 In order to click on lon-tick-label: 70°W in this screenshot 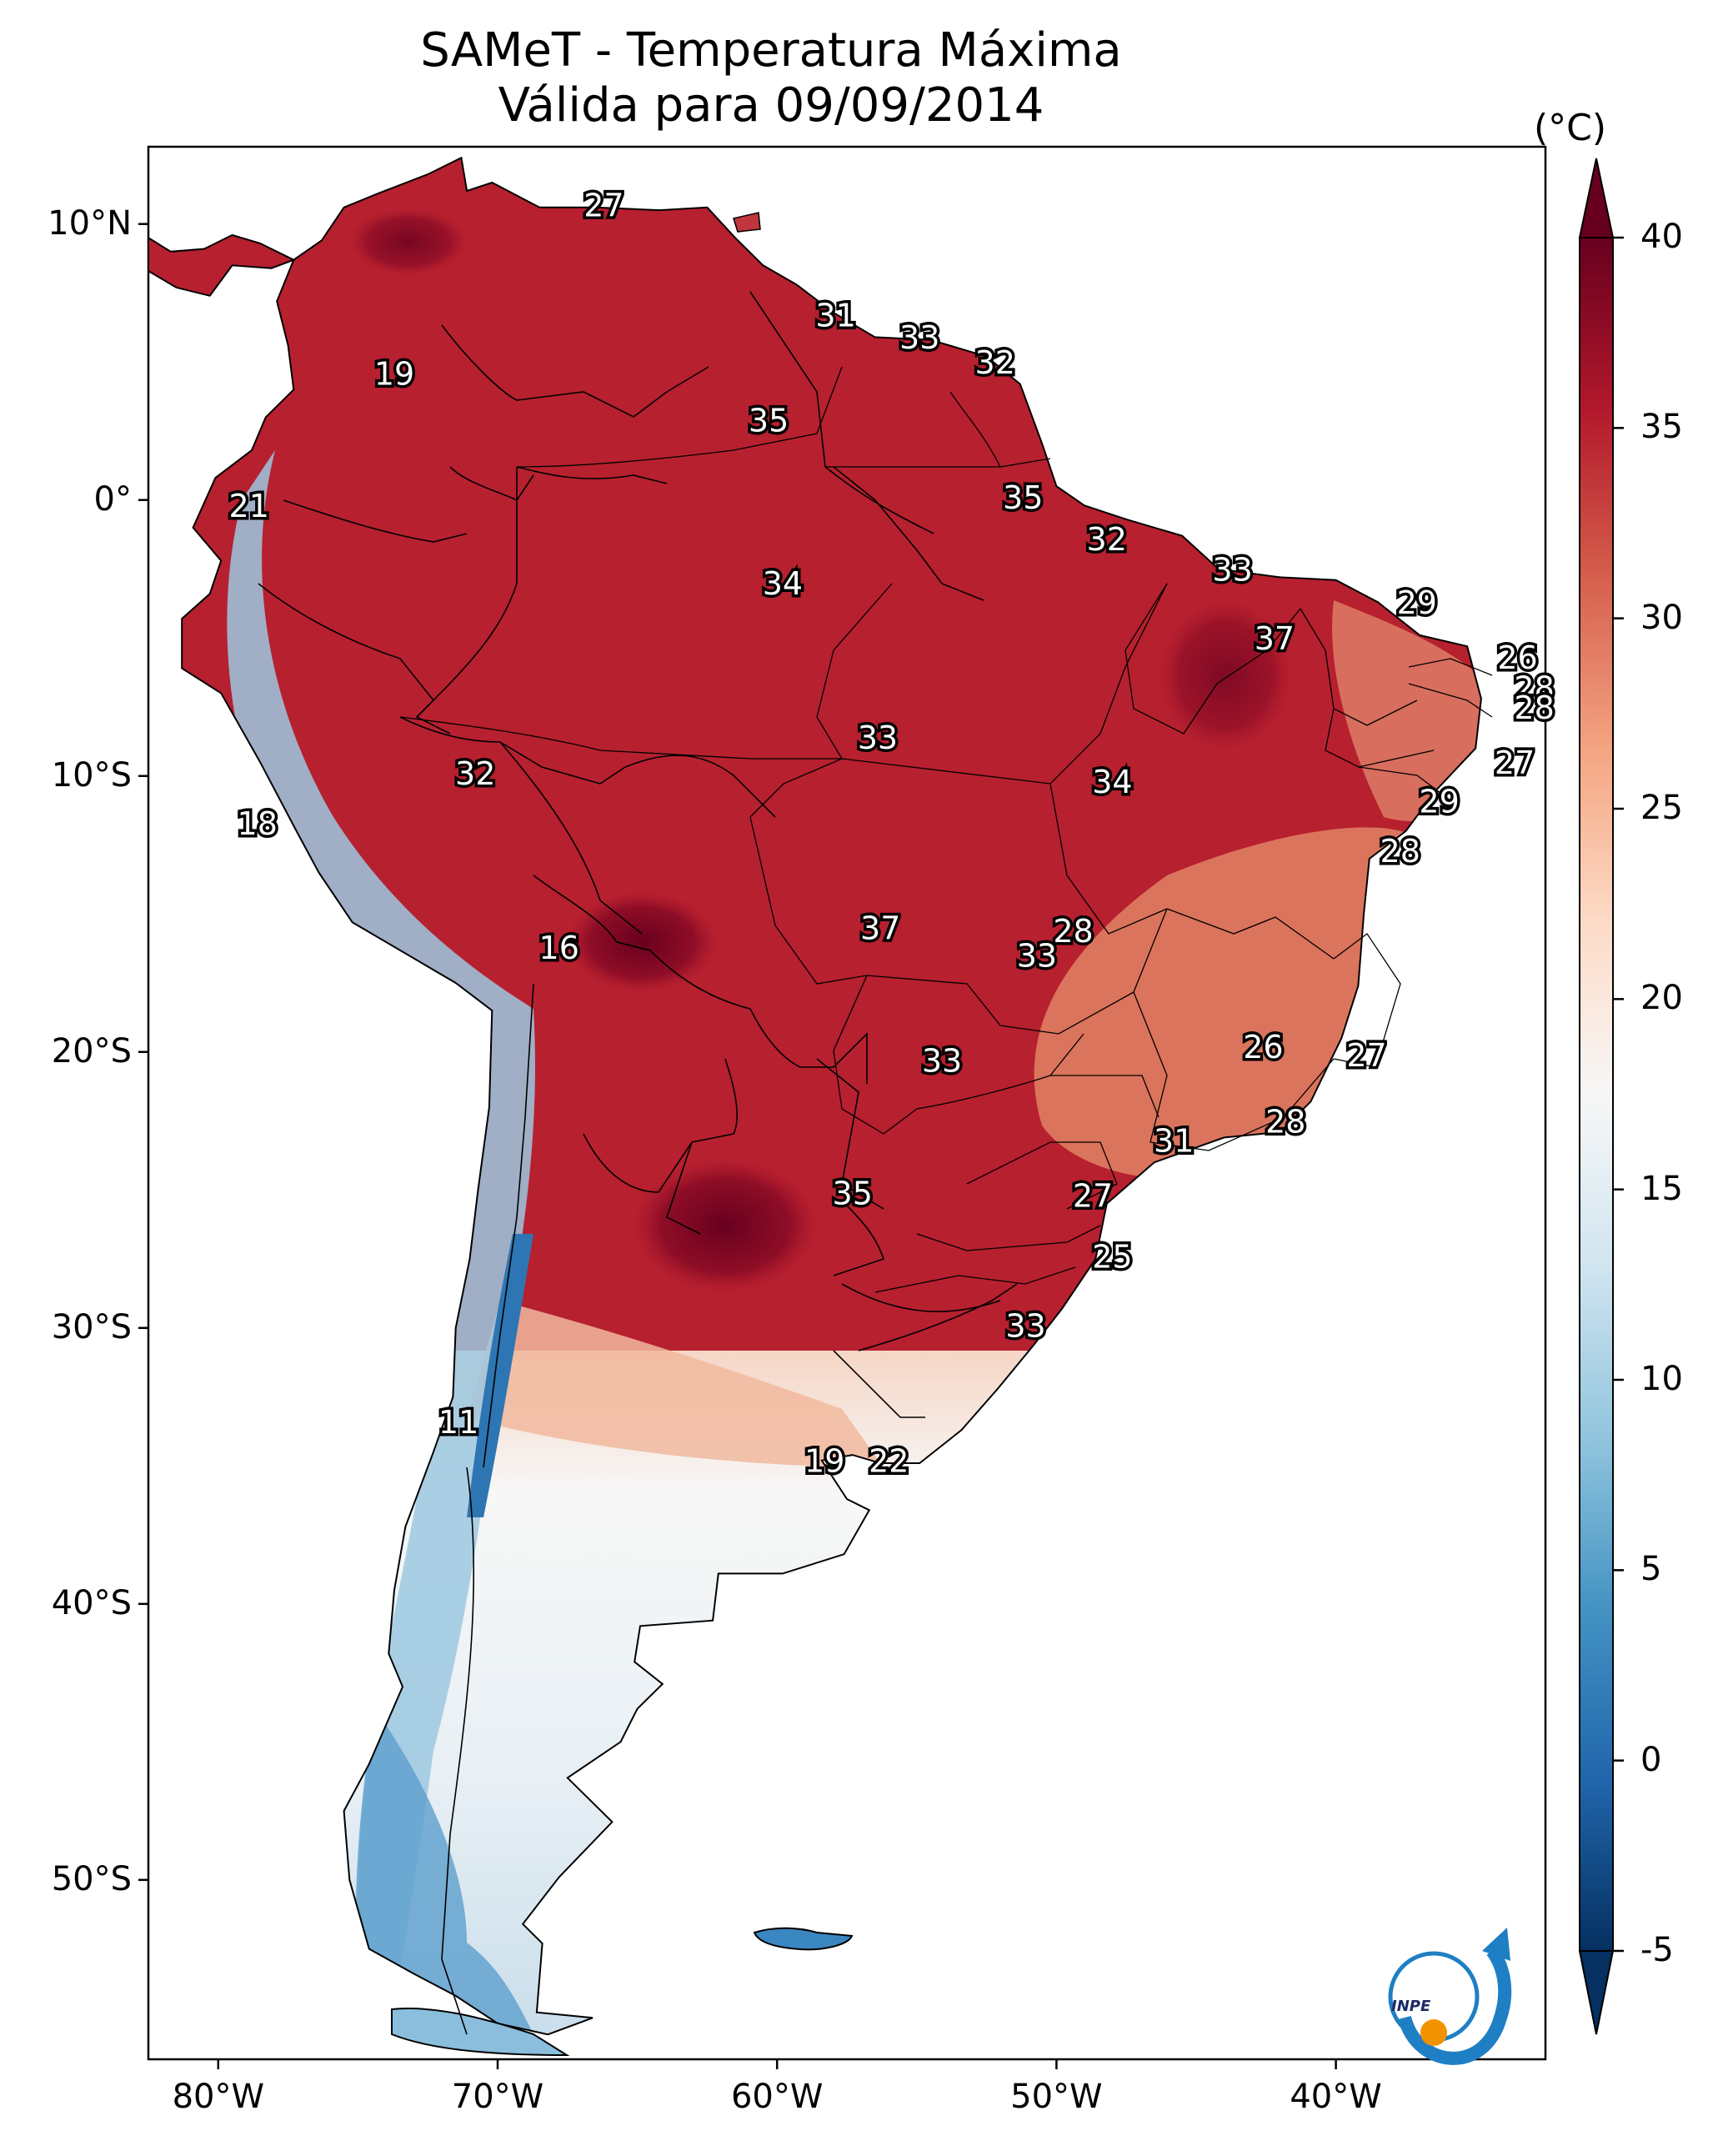, I will do `click(497, 2097)`.